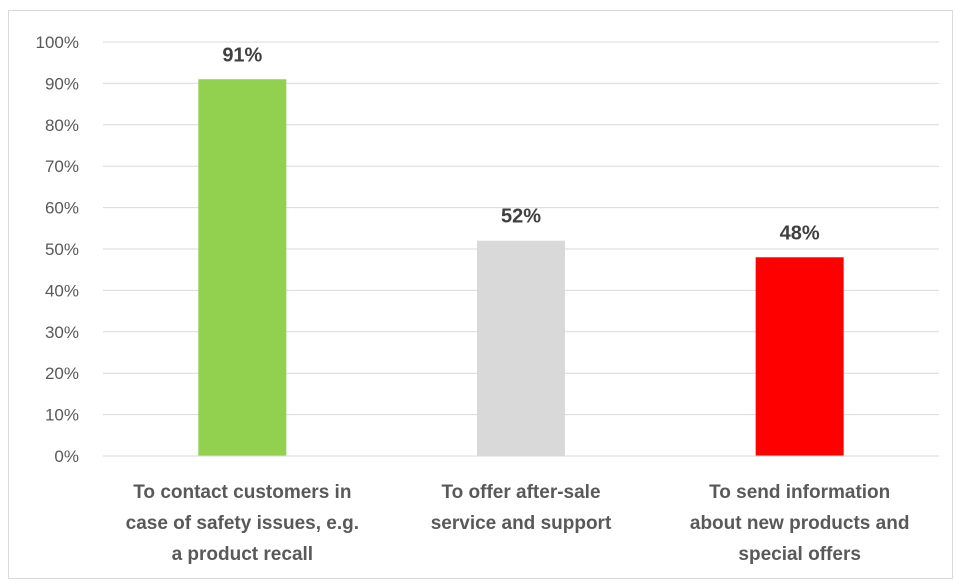 The image size is (955, 581). What do you see at coordinates (62, 290) in the screenshot?
I see `y-tick-label: 40%` at bounding box center [62, 290].